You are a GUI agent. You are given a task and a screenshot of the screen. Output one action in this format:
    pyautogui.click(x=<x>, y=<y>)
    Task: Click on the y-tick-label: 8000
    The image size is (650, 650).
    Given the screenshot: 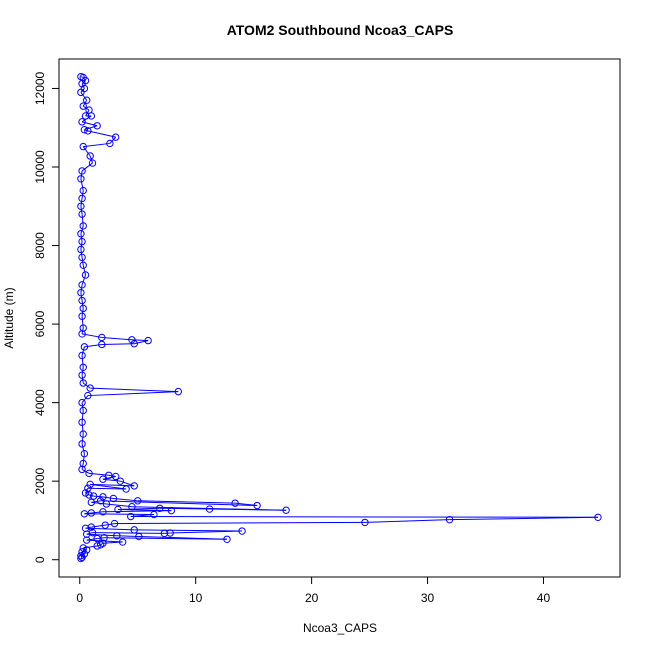 What is the action you would take?
    pyautogui.click(x=40, y=245)
    